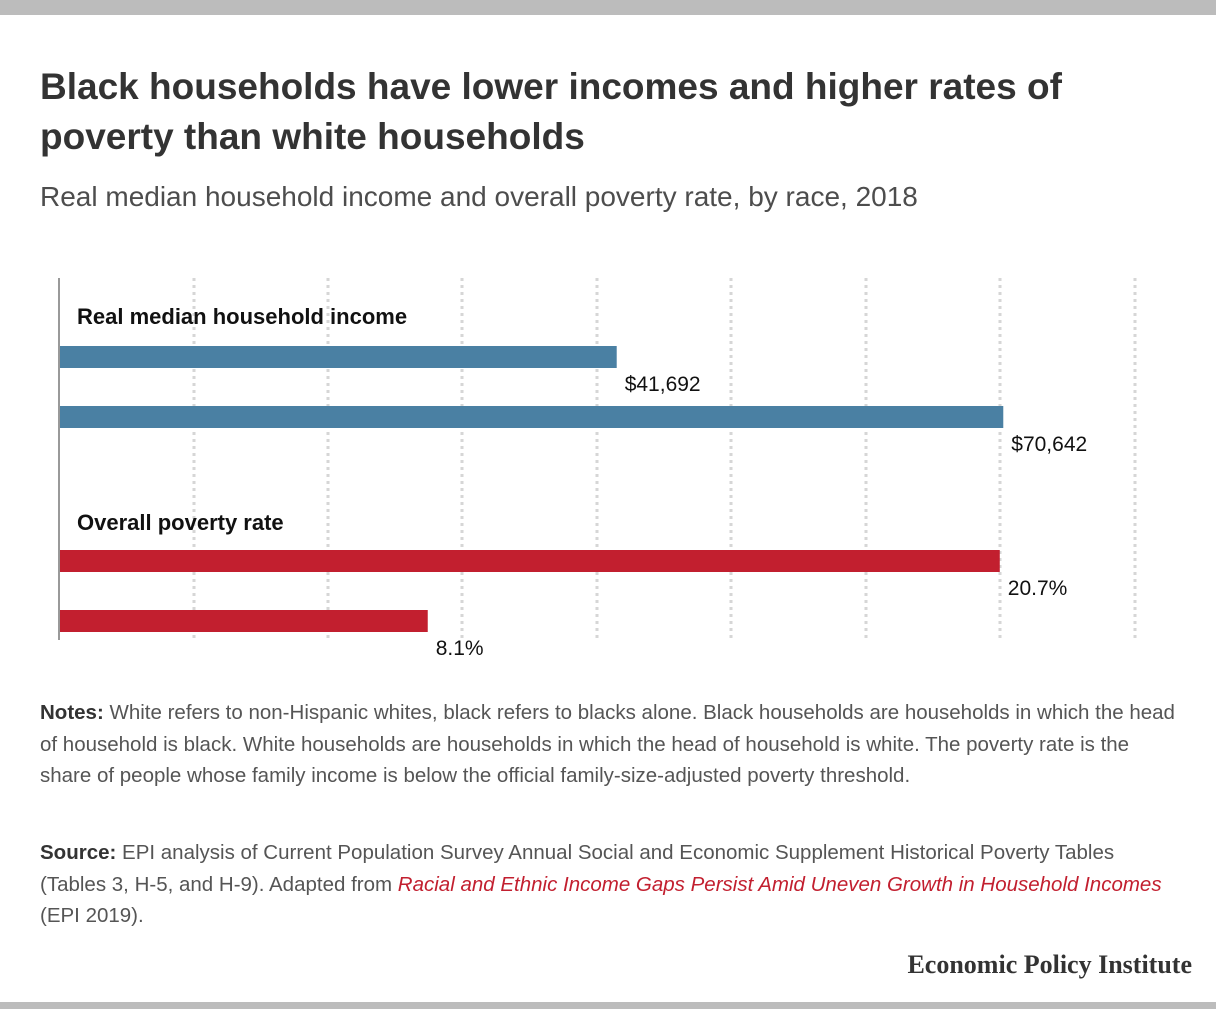  Describe the element at coordinates (1038, 588) in the screenshot. I see `data-label: 20.7%` at that location.